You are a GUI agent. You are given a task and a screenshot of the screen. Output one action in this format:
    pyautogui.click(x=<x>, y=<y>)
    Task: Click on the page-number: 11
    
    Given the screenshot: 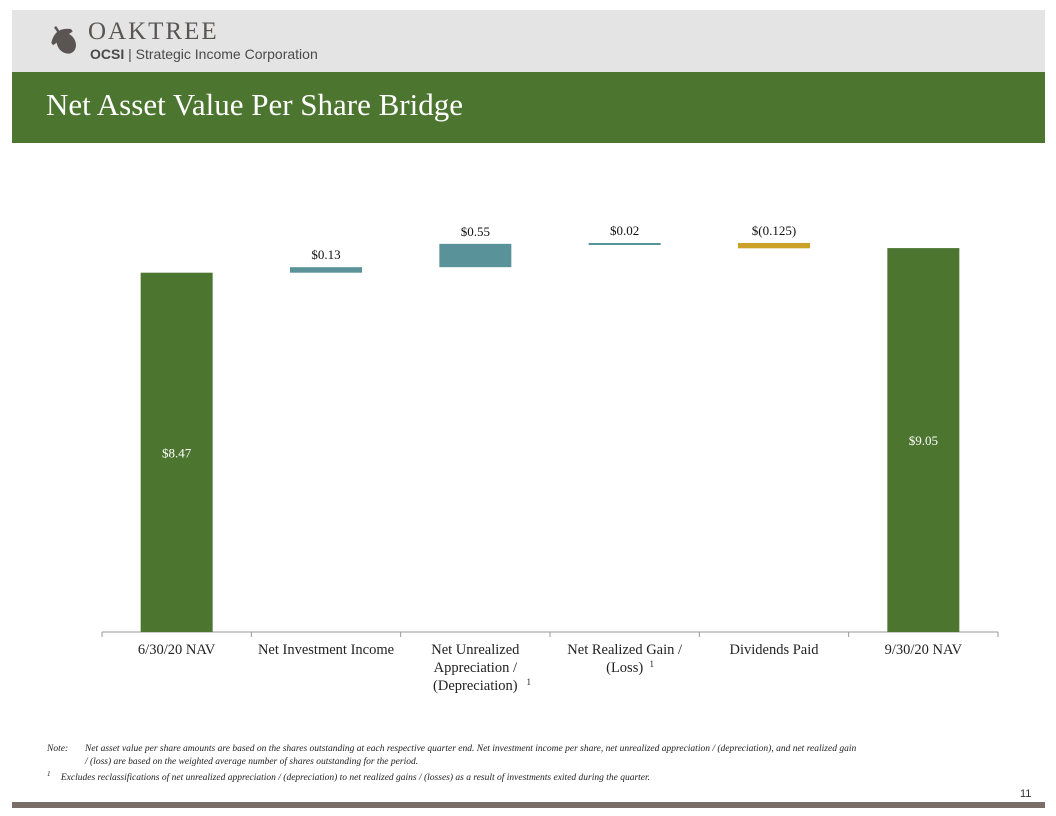 What is the action you would take?
    pyautogui.click(x=1026, y=794)
    